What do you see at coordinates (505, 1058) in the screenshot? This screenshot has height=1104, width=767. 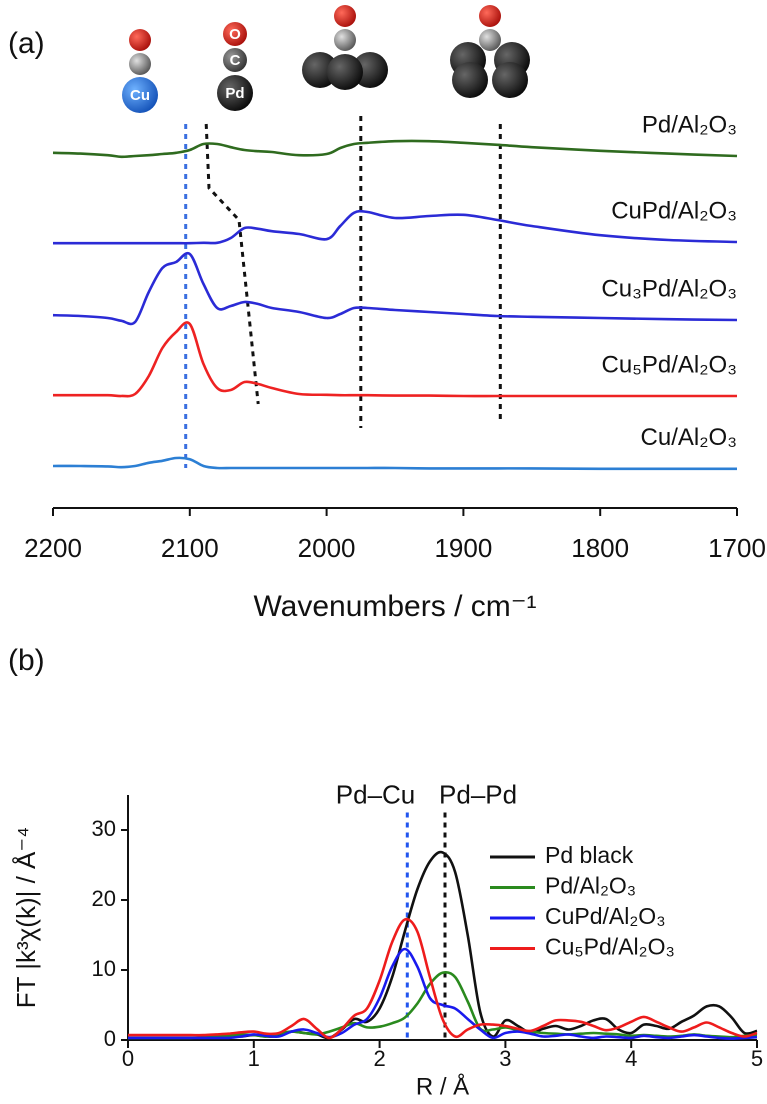 I see `x-tick-label: 3` at bounding box center [505, 1058].